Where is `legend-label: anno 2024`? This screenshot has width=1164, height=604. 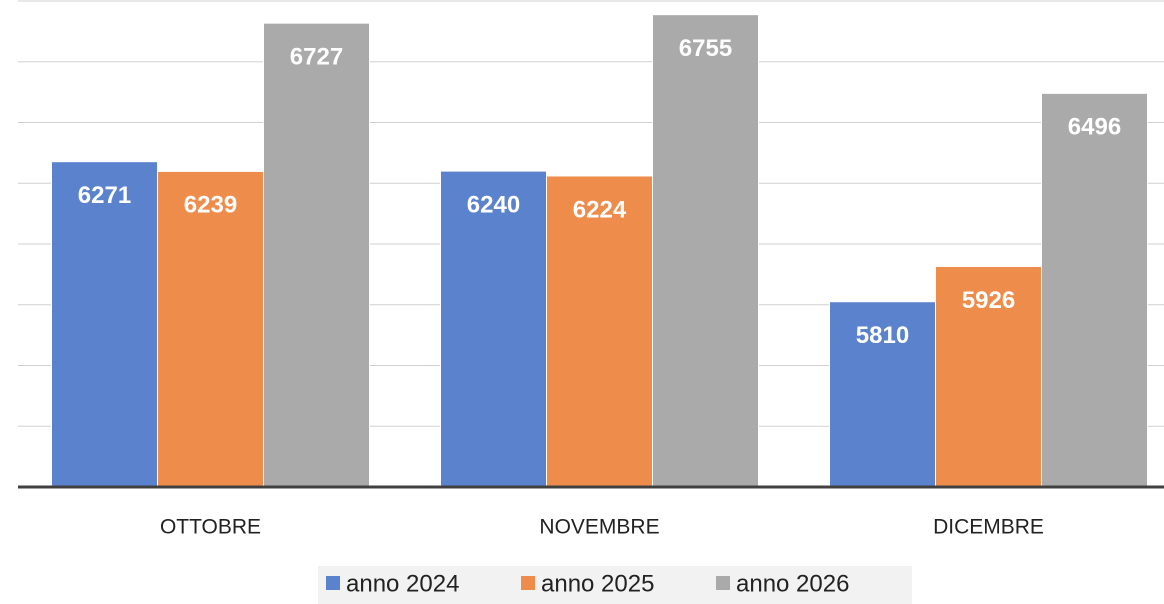 legend-label: anno 2024 is located at coordinates (402, 583).